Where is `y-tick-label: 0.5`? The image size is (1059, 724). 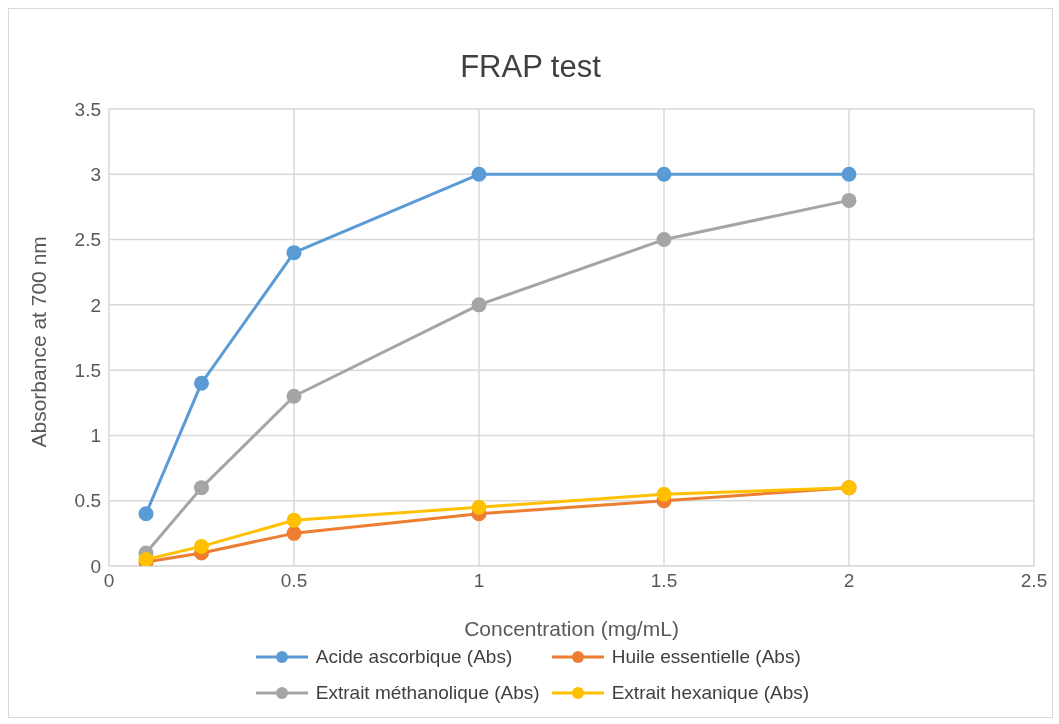
y-tick-label: 0.5 is located at coordinates (87, 501).